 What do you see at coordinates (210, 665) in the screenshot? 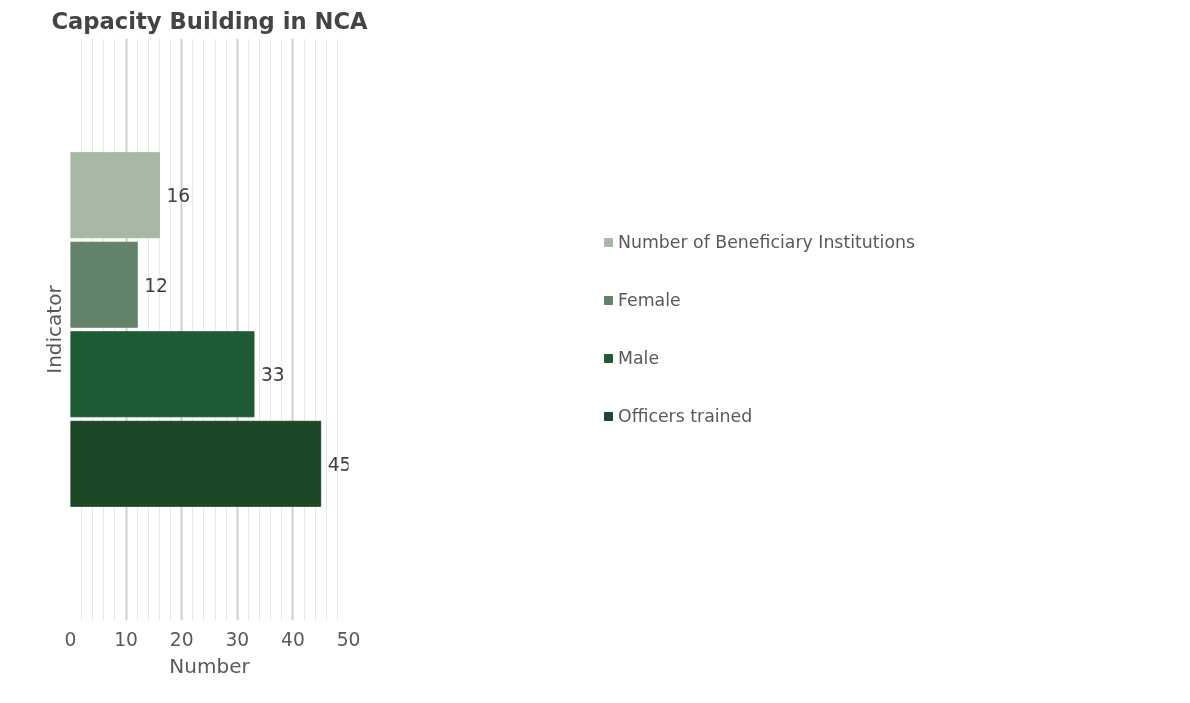
I see `x-axis-title: Number` at bounding box center [210, 665].